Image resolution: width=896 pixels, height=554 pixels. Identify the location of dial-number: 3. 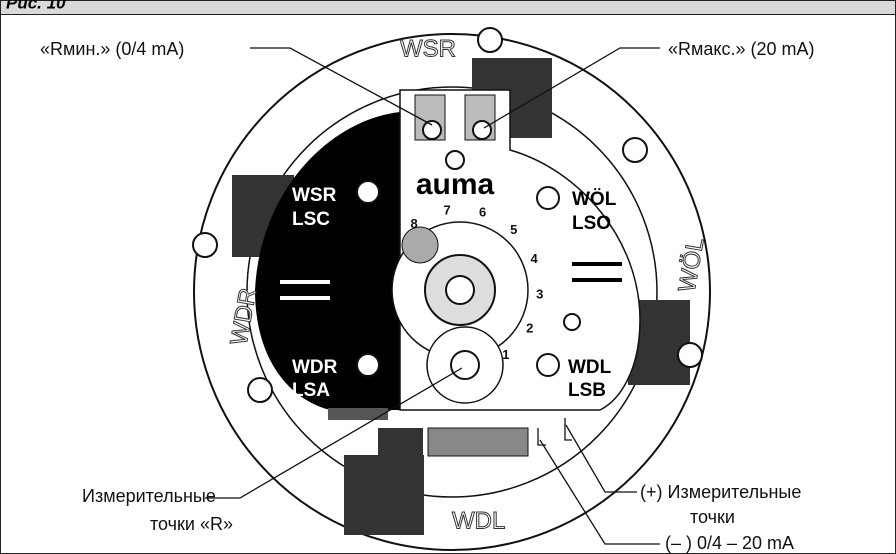
(539, 293).